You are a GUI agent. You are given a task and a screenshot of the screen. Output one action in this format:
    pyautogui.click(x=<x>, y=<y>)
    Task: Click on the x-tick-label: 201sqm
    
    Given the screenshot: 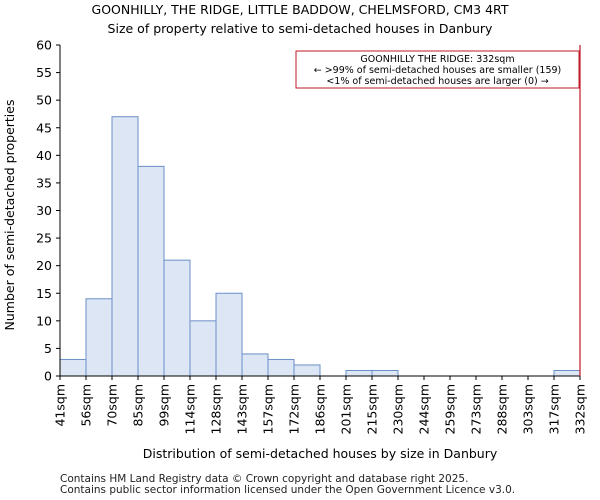 What is the action you would take?
    pyautogui.click(x=346, y=409)
    